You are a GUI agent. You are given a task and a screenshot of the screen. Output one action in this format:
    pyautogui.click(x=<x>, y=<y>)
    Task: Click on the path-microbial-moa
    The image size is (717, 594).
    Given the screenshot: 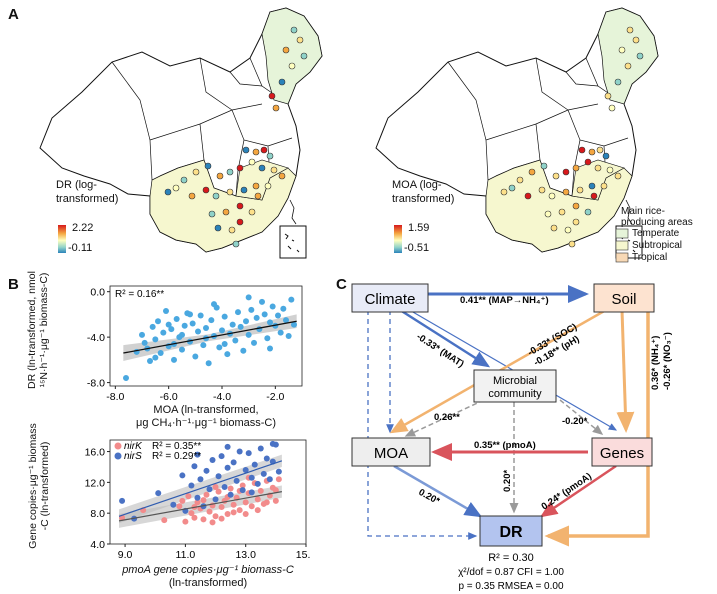 What is the action you would take?
    pyautogui.click(x=444, y=418)
    